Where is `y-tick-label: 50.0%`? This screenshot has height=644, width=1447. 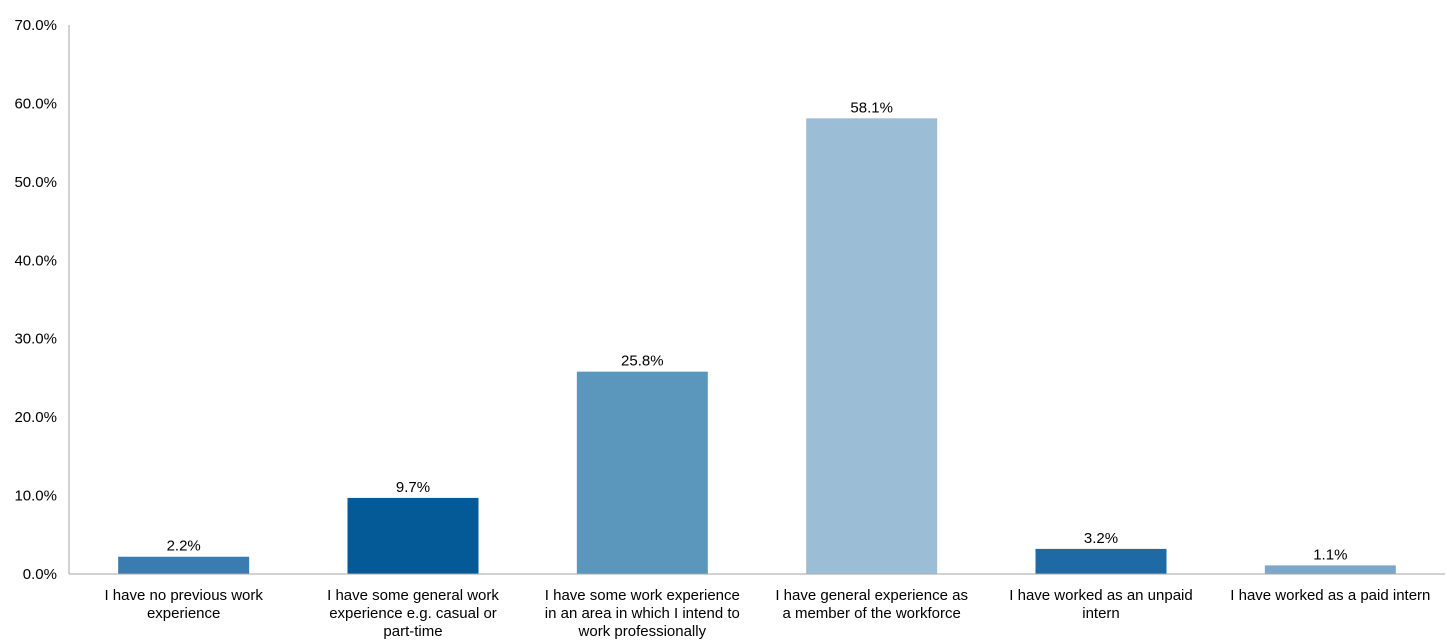
y-tick-label: 50.0% is located at coordinates (35, 182).